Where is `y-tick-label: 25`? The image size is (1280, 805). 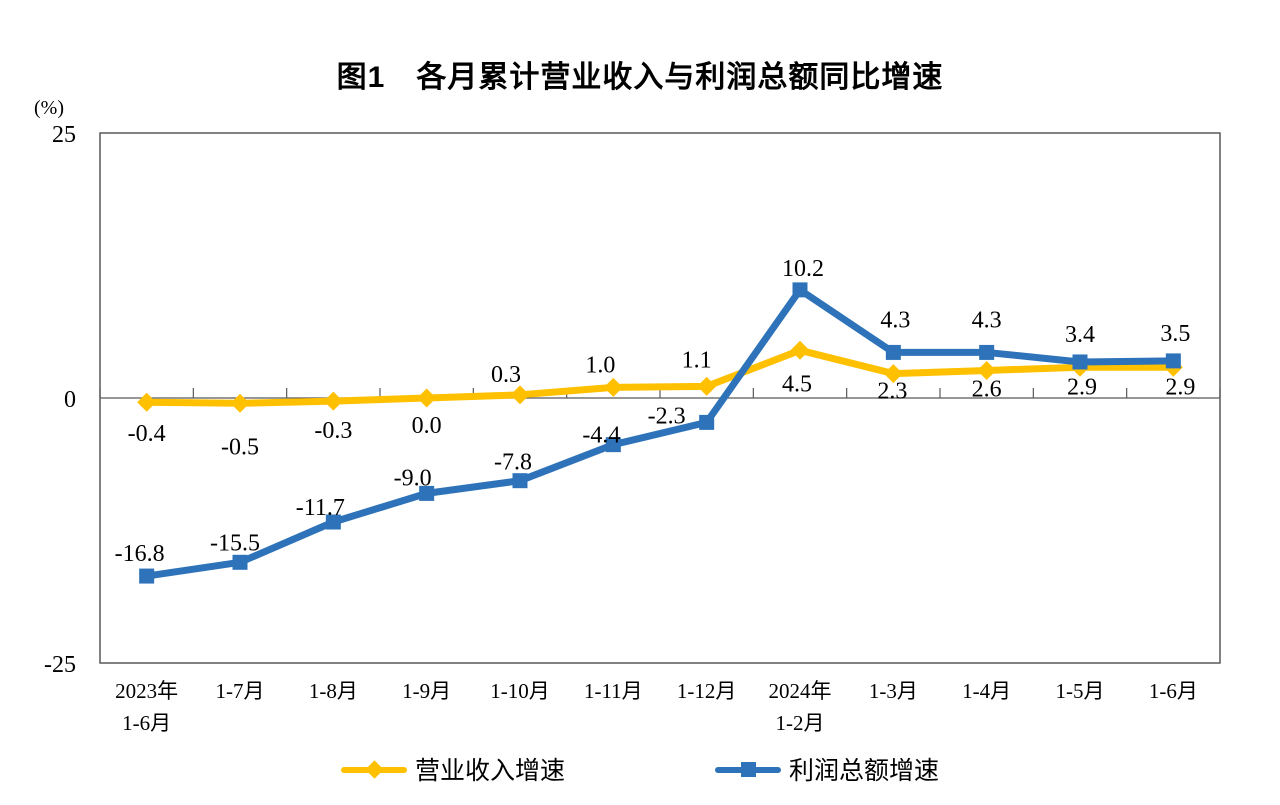 y-tick-label: 25 is located at coordinates (64, 135).